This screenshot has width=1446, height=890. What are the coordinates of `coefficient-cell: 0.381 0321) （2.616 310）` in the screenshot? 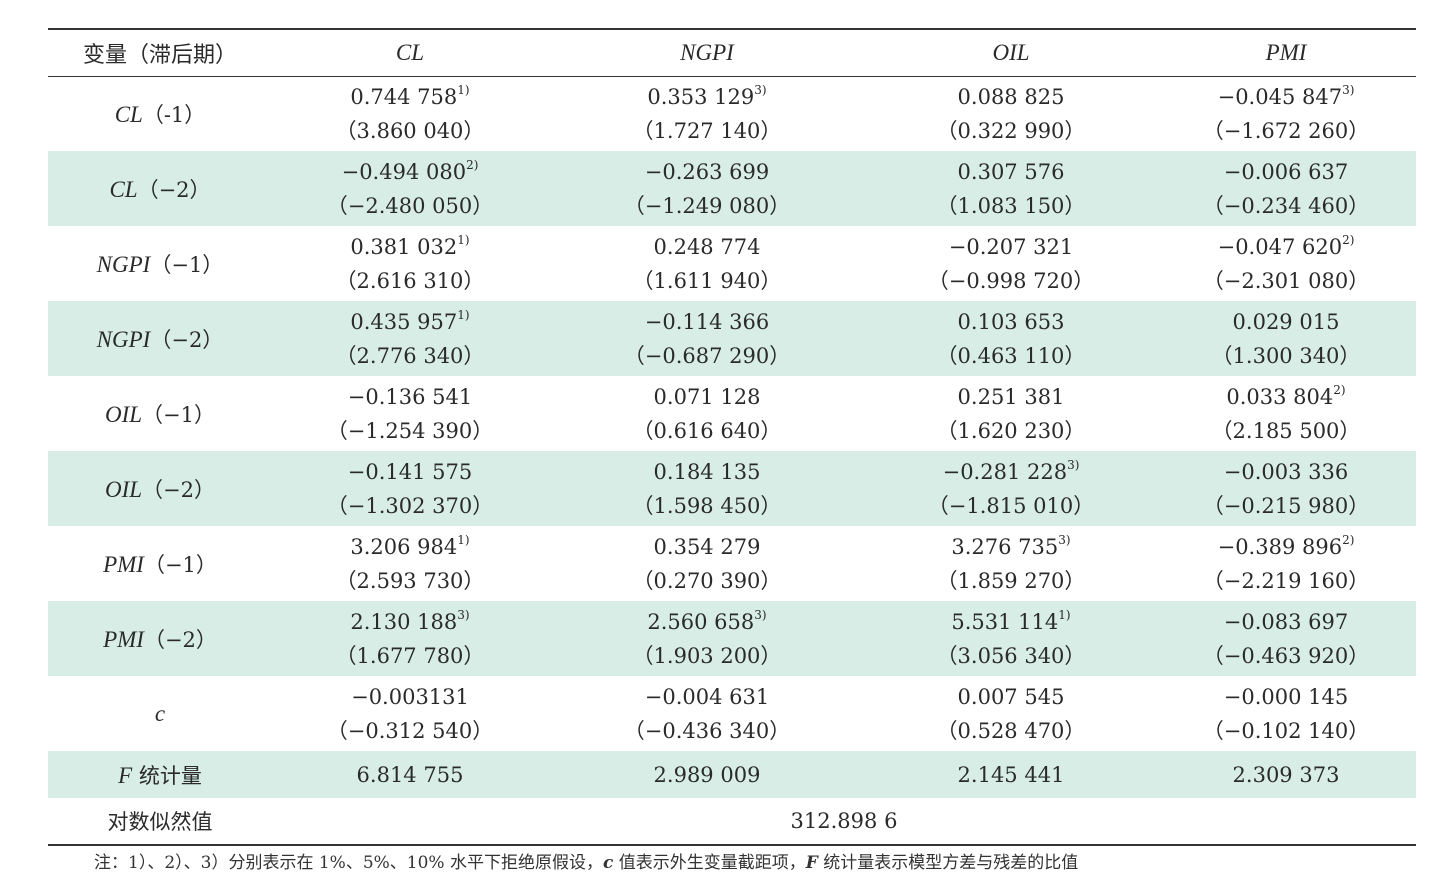 It's located at (410, 263).